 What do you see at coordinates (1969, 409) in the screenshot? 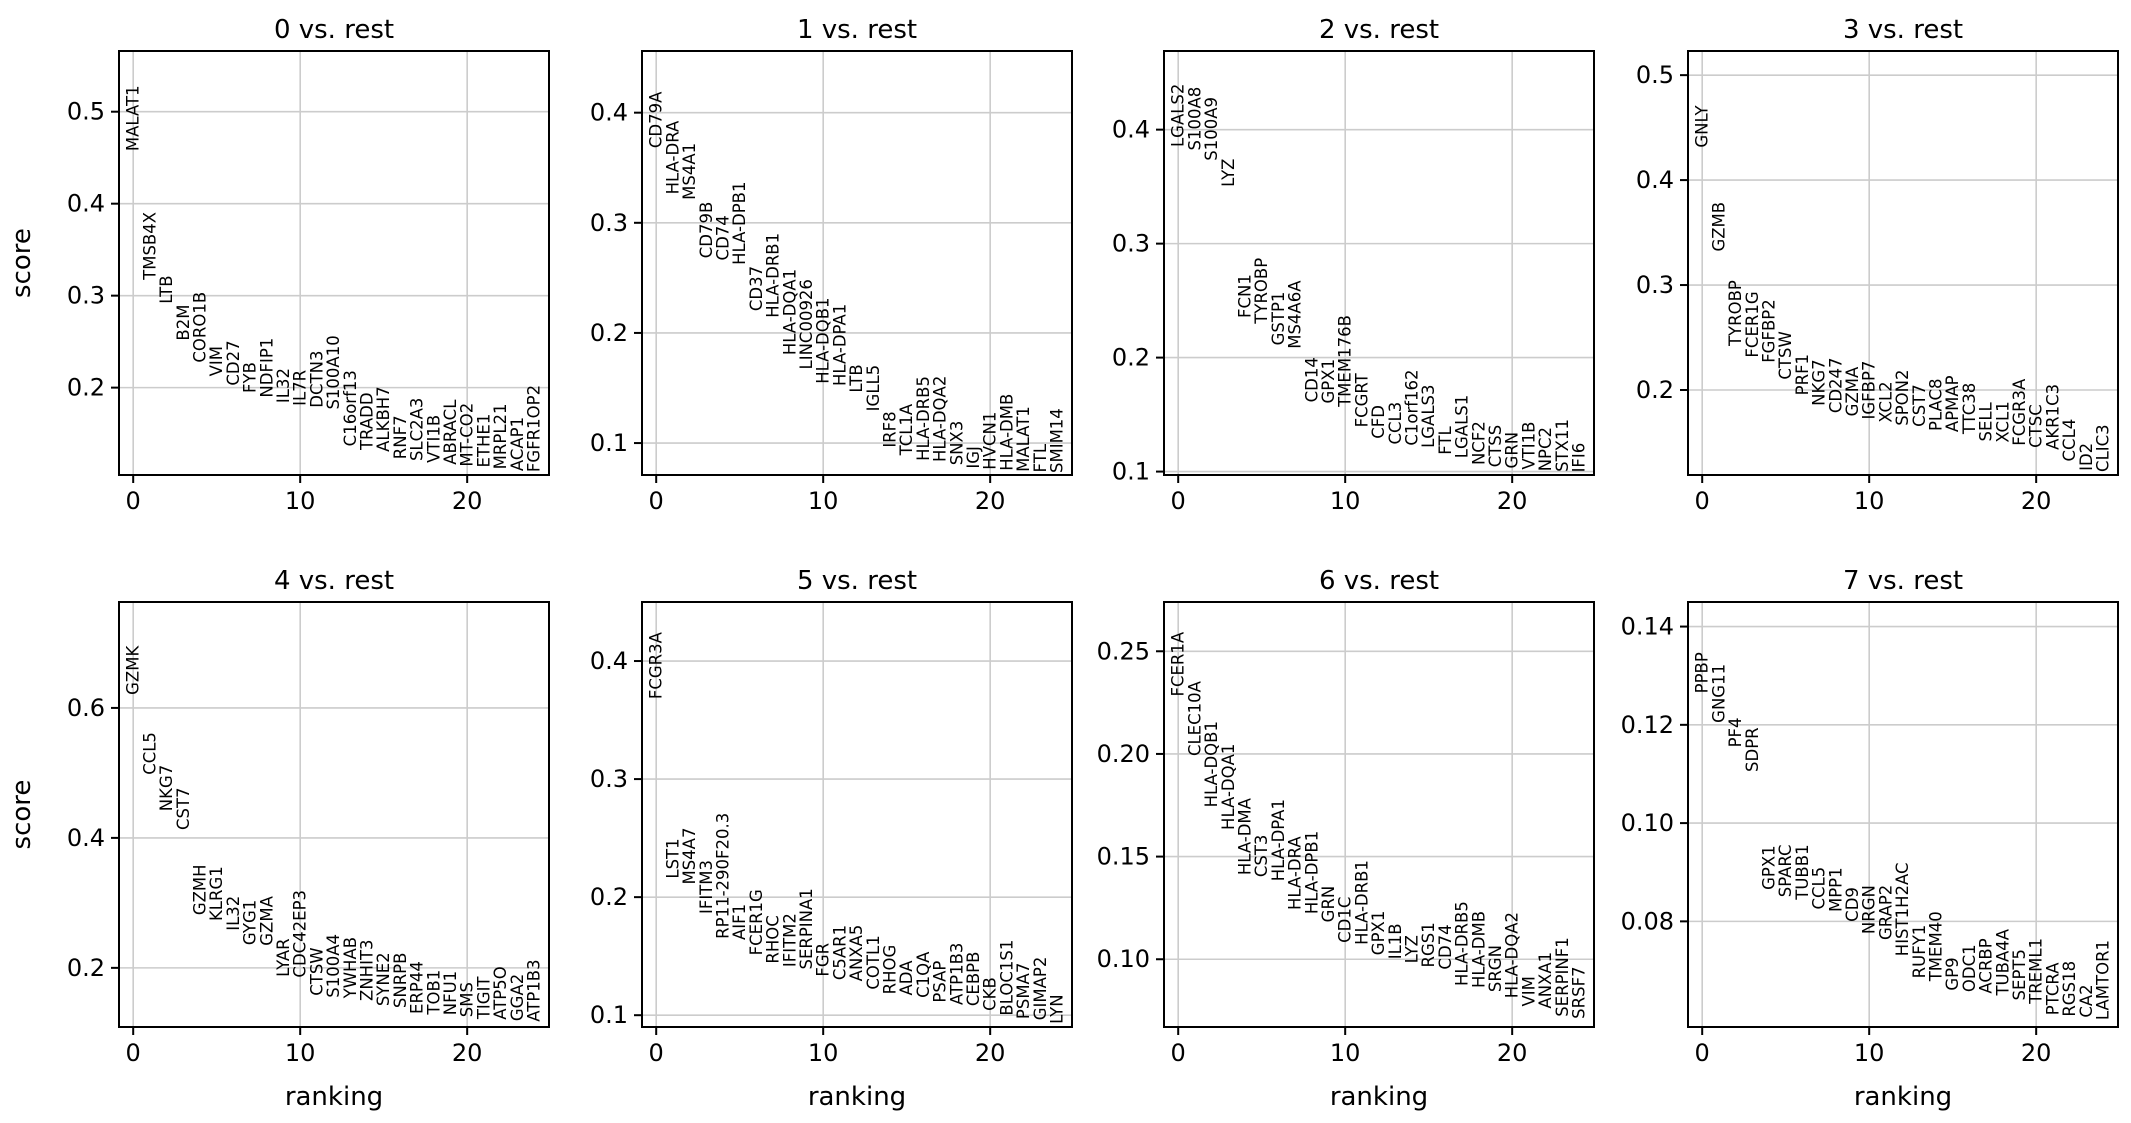
I see `gene-label: TTC38` at bounding box center [1969, 409].